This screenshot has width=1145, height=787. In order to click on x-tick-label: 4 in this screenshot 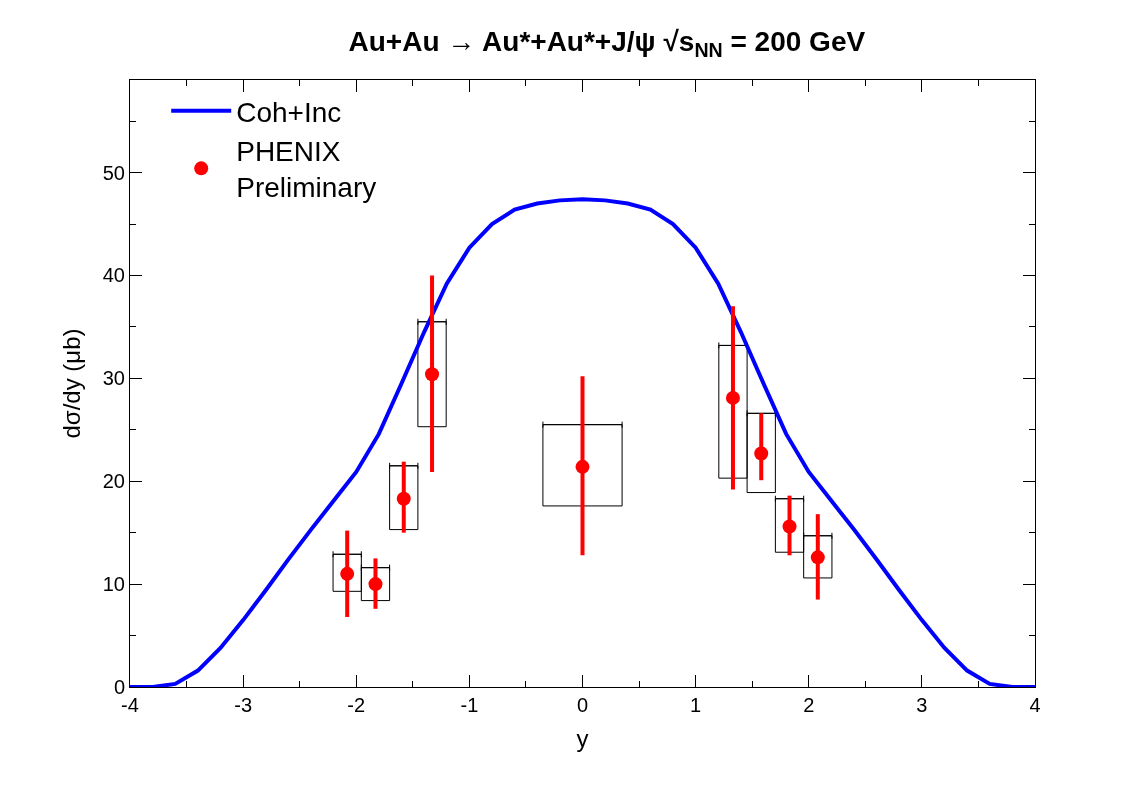, I will do `click(1035, 705)`.